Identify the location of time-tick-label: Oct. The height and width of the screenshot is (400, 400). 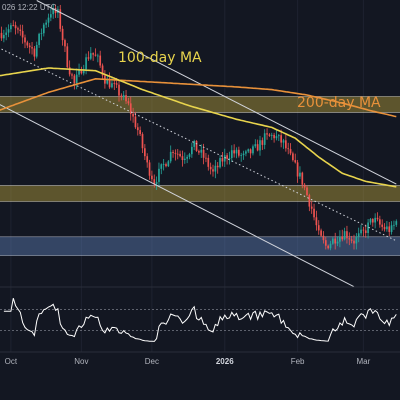
(11, 361).